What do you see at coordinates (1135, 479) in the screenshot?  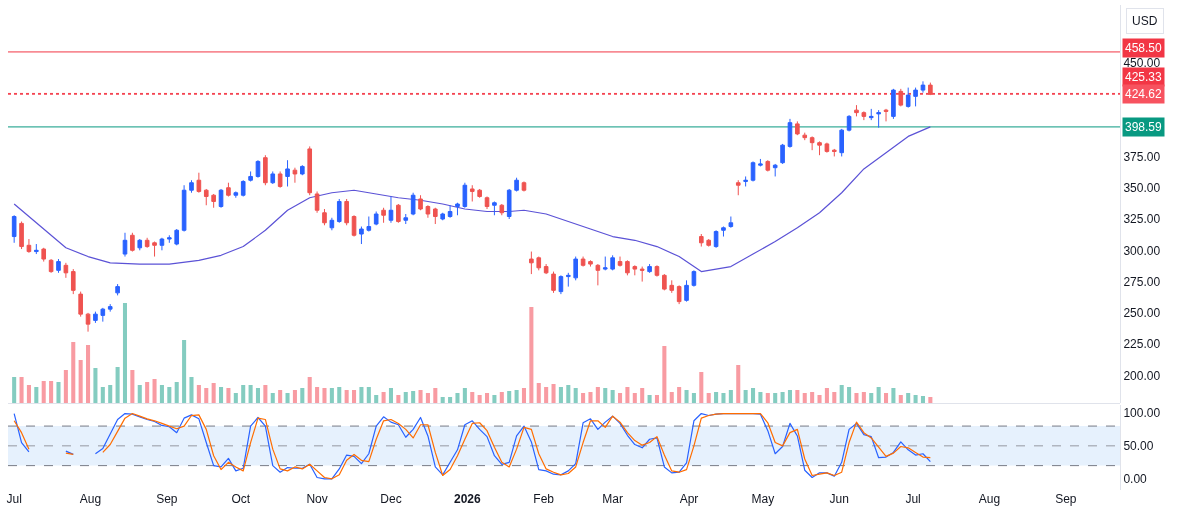 I see `y-tick-label: 0.00` at bounding box center [1135, 479].